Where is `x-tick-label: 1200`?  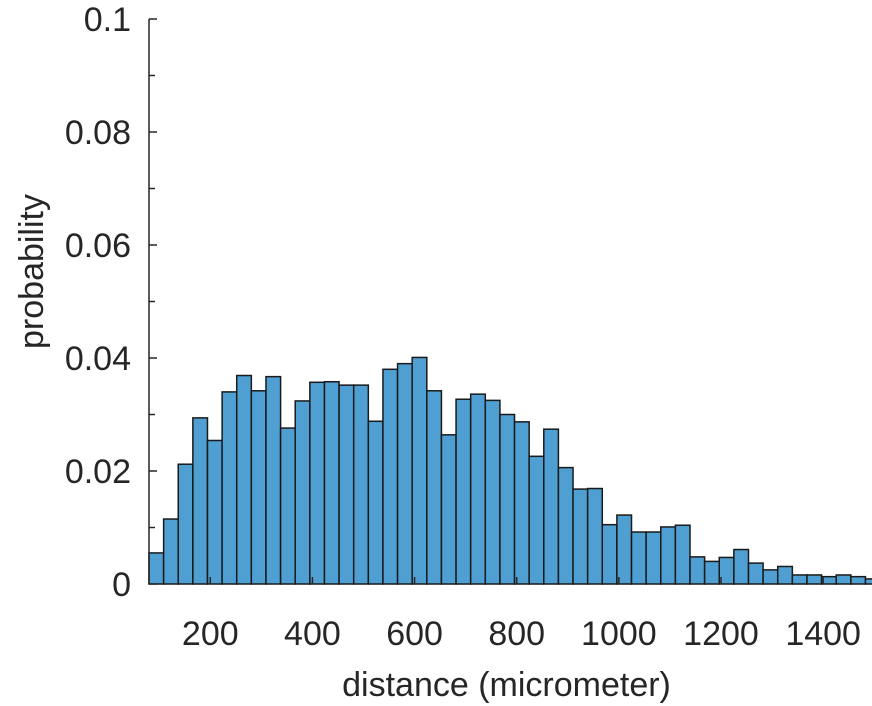
x-tick-label: 1200 is located at coordinates (721, 634).